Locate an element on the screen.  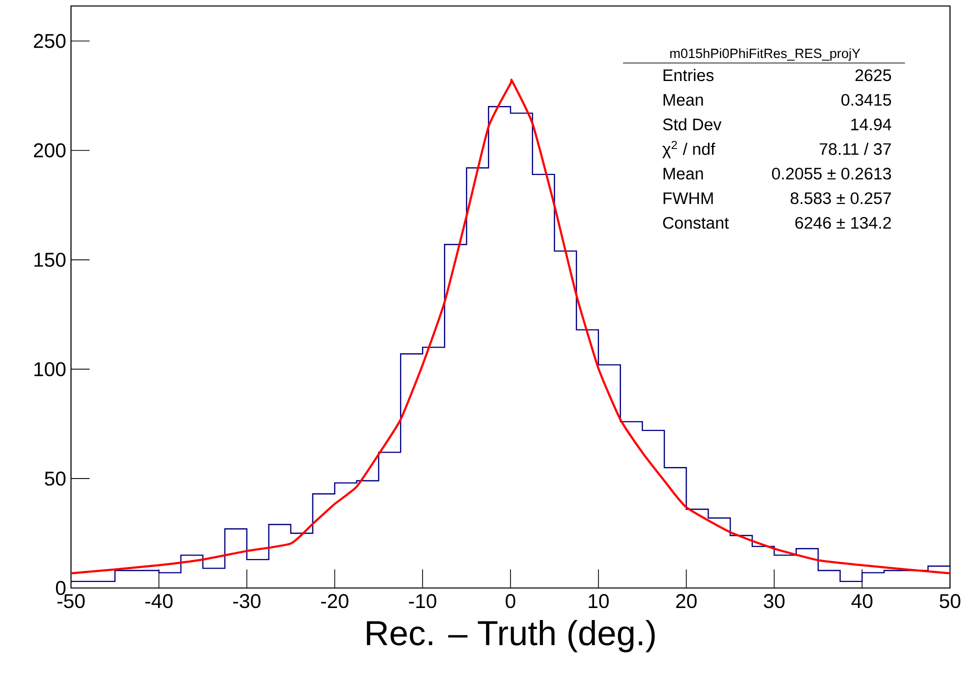
x-axis-title: Rec. – Truth (deg.) is located at coordinates (510, 636).